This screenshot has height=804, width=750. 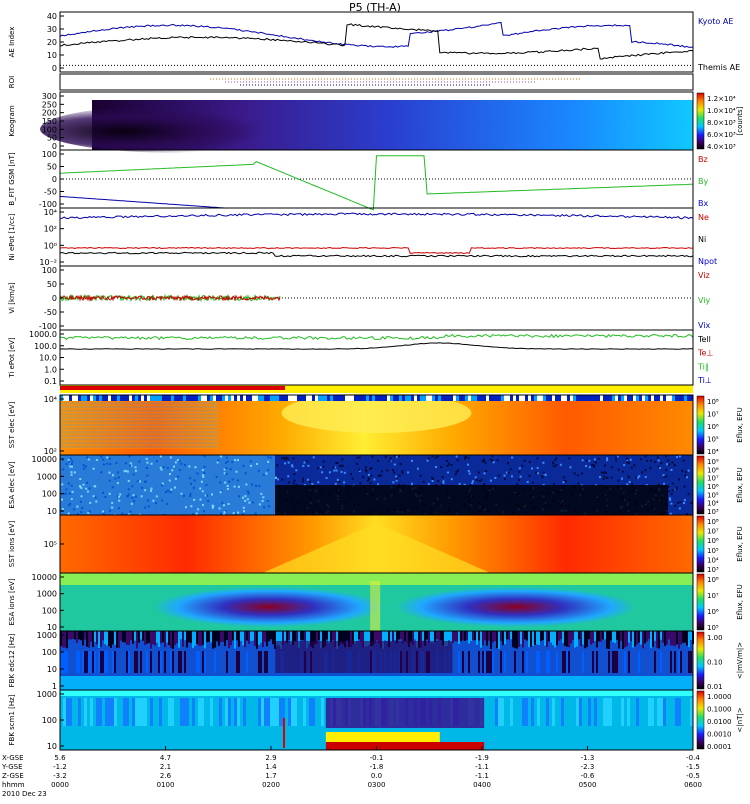 What do you see at coordinates (50, 451) in the screenshot?
I see `ytick-sst_e: 10²` at bounding box center [50, 451].